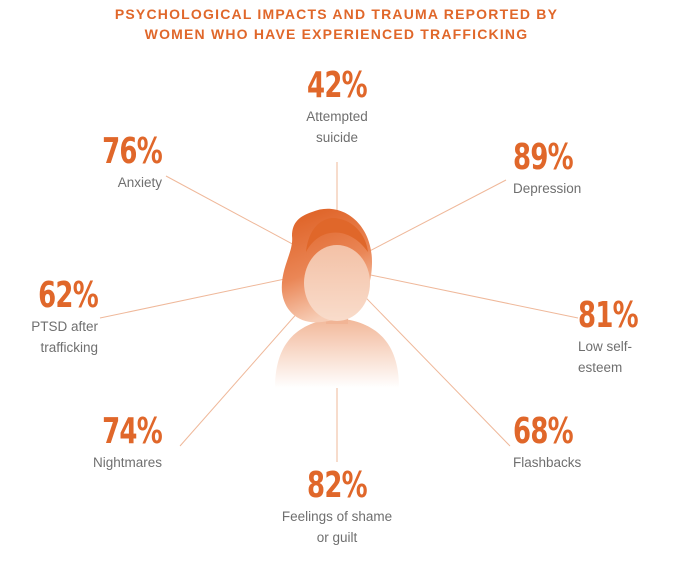 This screenshot has height=570, width=673. What do you see at coordinates (337, 137) in the screenshot?
I see `stat-label: suicide` at bounding box center [337, 137].